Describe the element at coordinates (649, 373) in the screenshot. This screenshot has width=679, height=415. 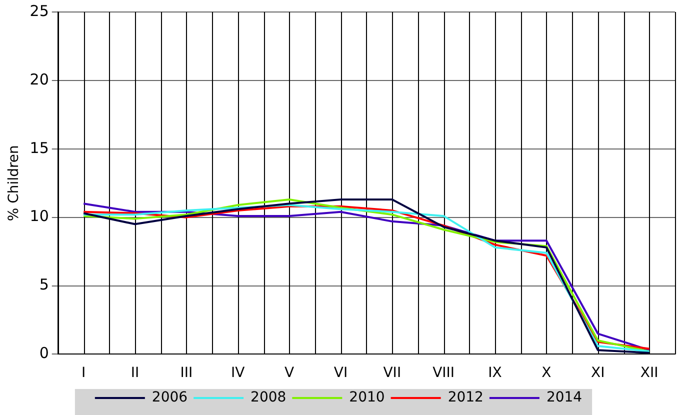
I see `x-tick-label: XII` at that location.